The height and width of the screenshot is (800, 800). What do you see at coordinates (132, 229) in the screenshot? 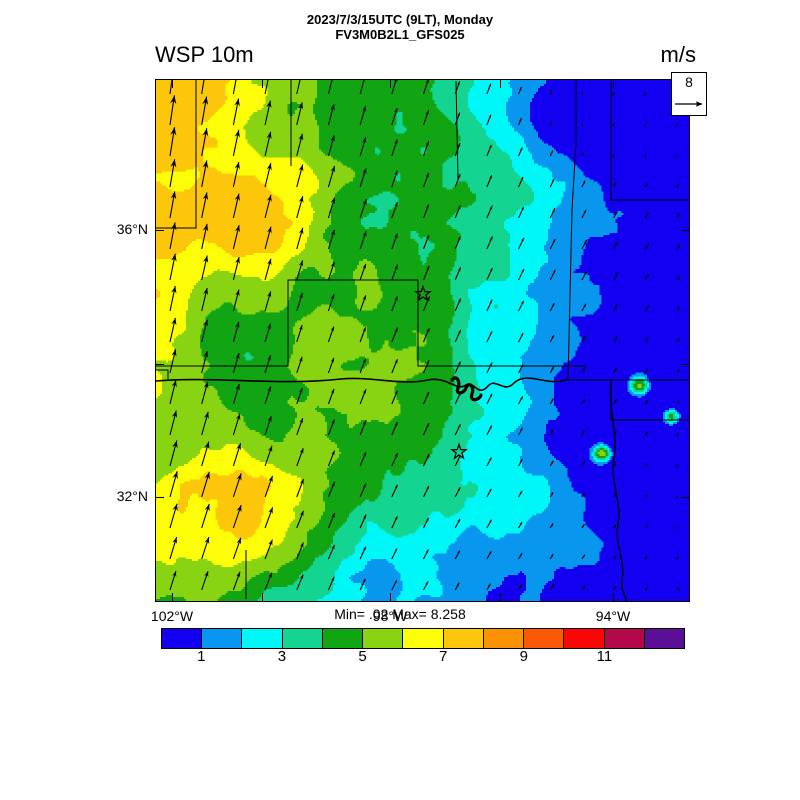
I see `lat-label-36: 36°N` at bounding box center [132, 229].